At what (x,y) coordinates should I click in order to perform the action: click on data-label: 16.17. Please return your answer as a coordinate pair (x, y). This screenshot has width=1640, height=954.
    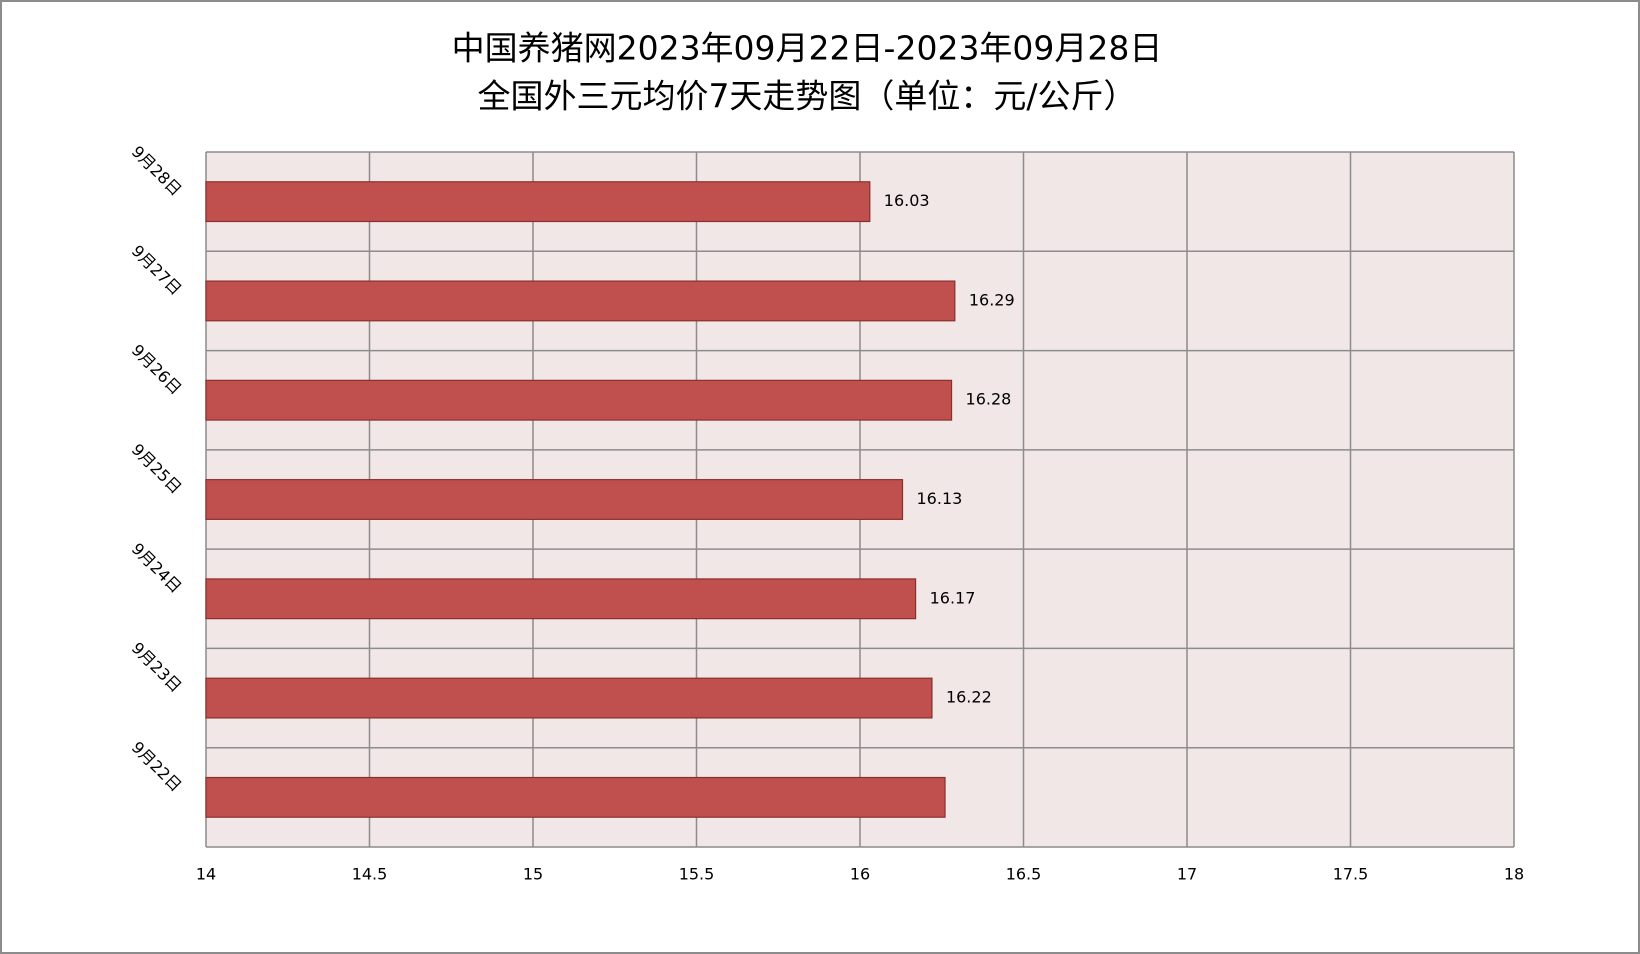
    Looking at the image, I should click on (953, 597).